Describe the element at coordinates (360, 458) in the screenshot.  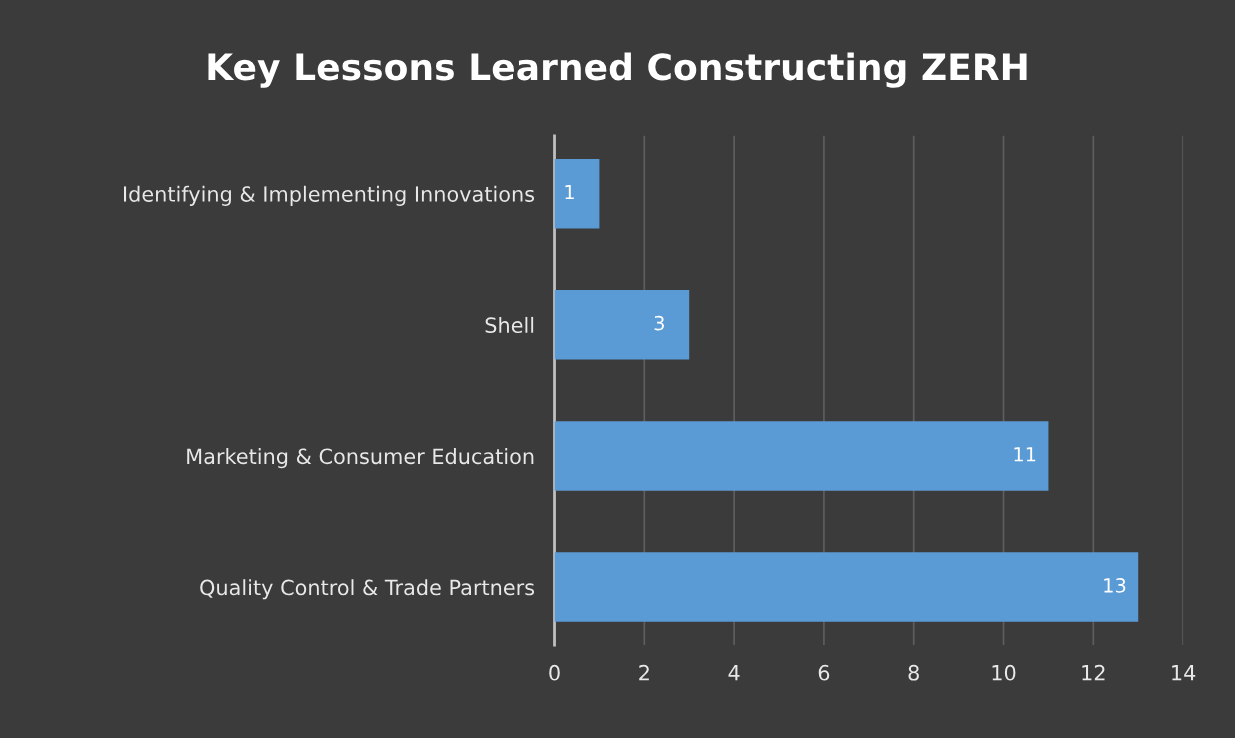
I see `y-tick-label: Marketing & Consumer Education` at that location.